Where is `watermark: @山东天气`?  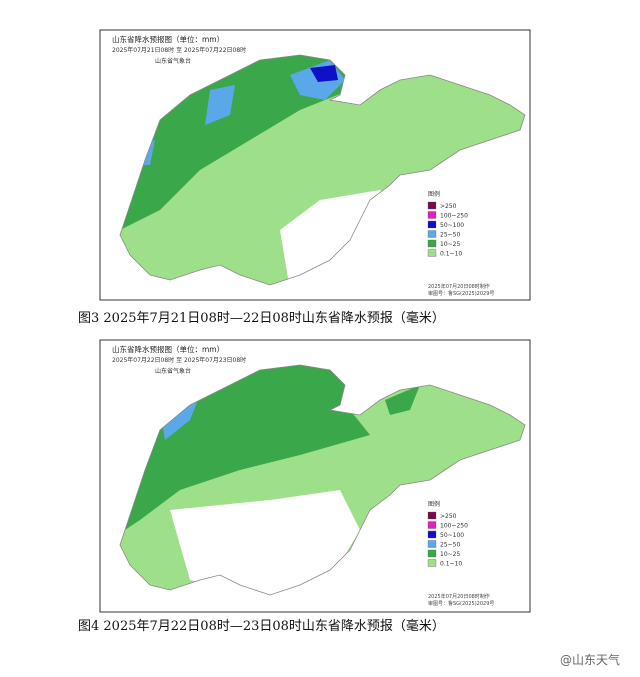 watermark: @山东天气 is located at coordinates (590, 659).